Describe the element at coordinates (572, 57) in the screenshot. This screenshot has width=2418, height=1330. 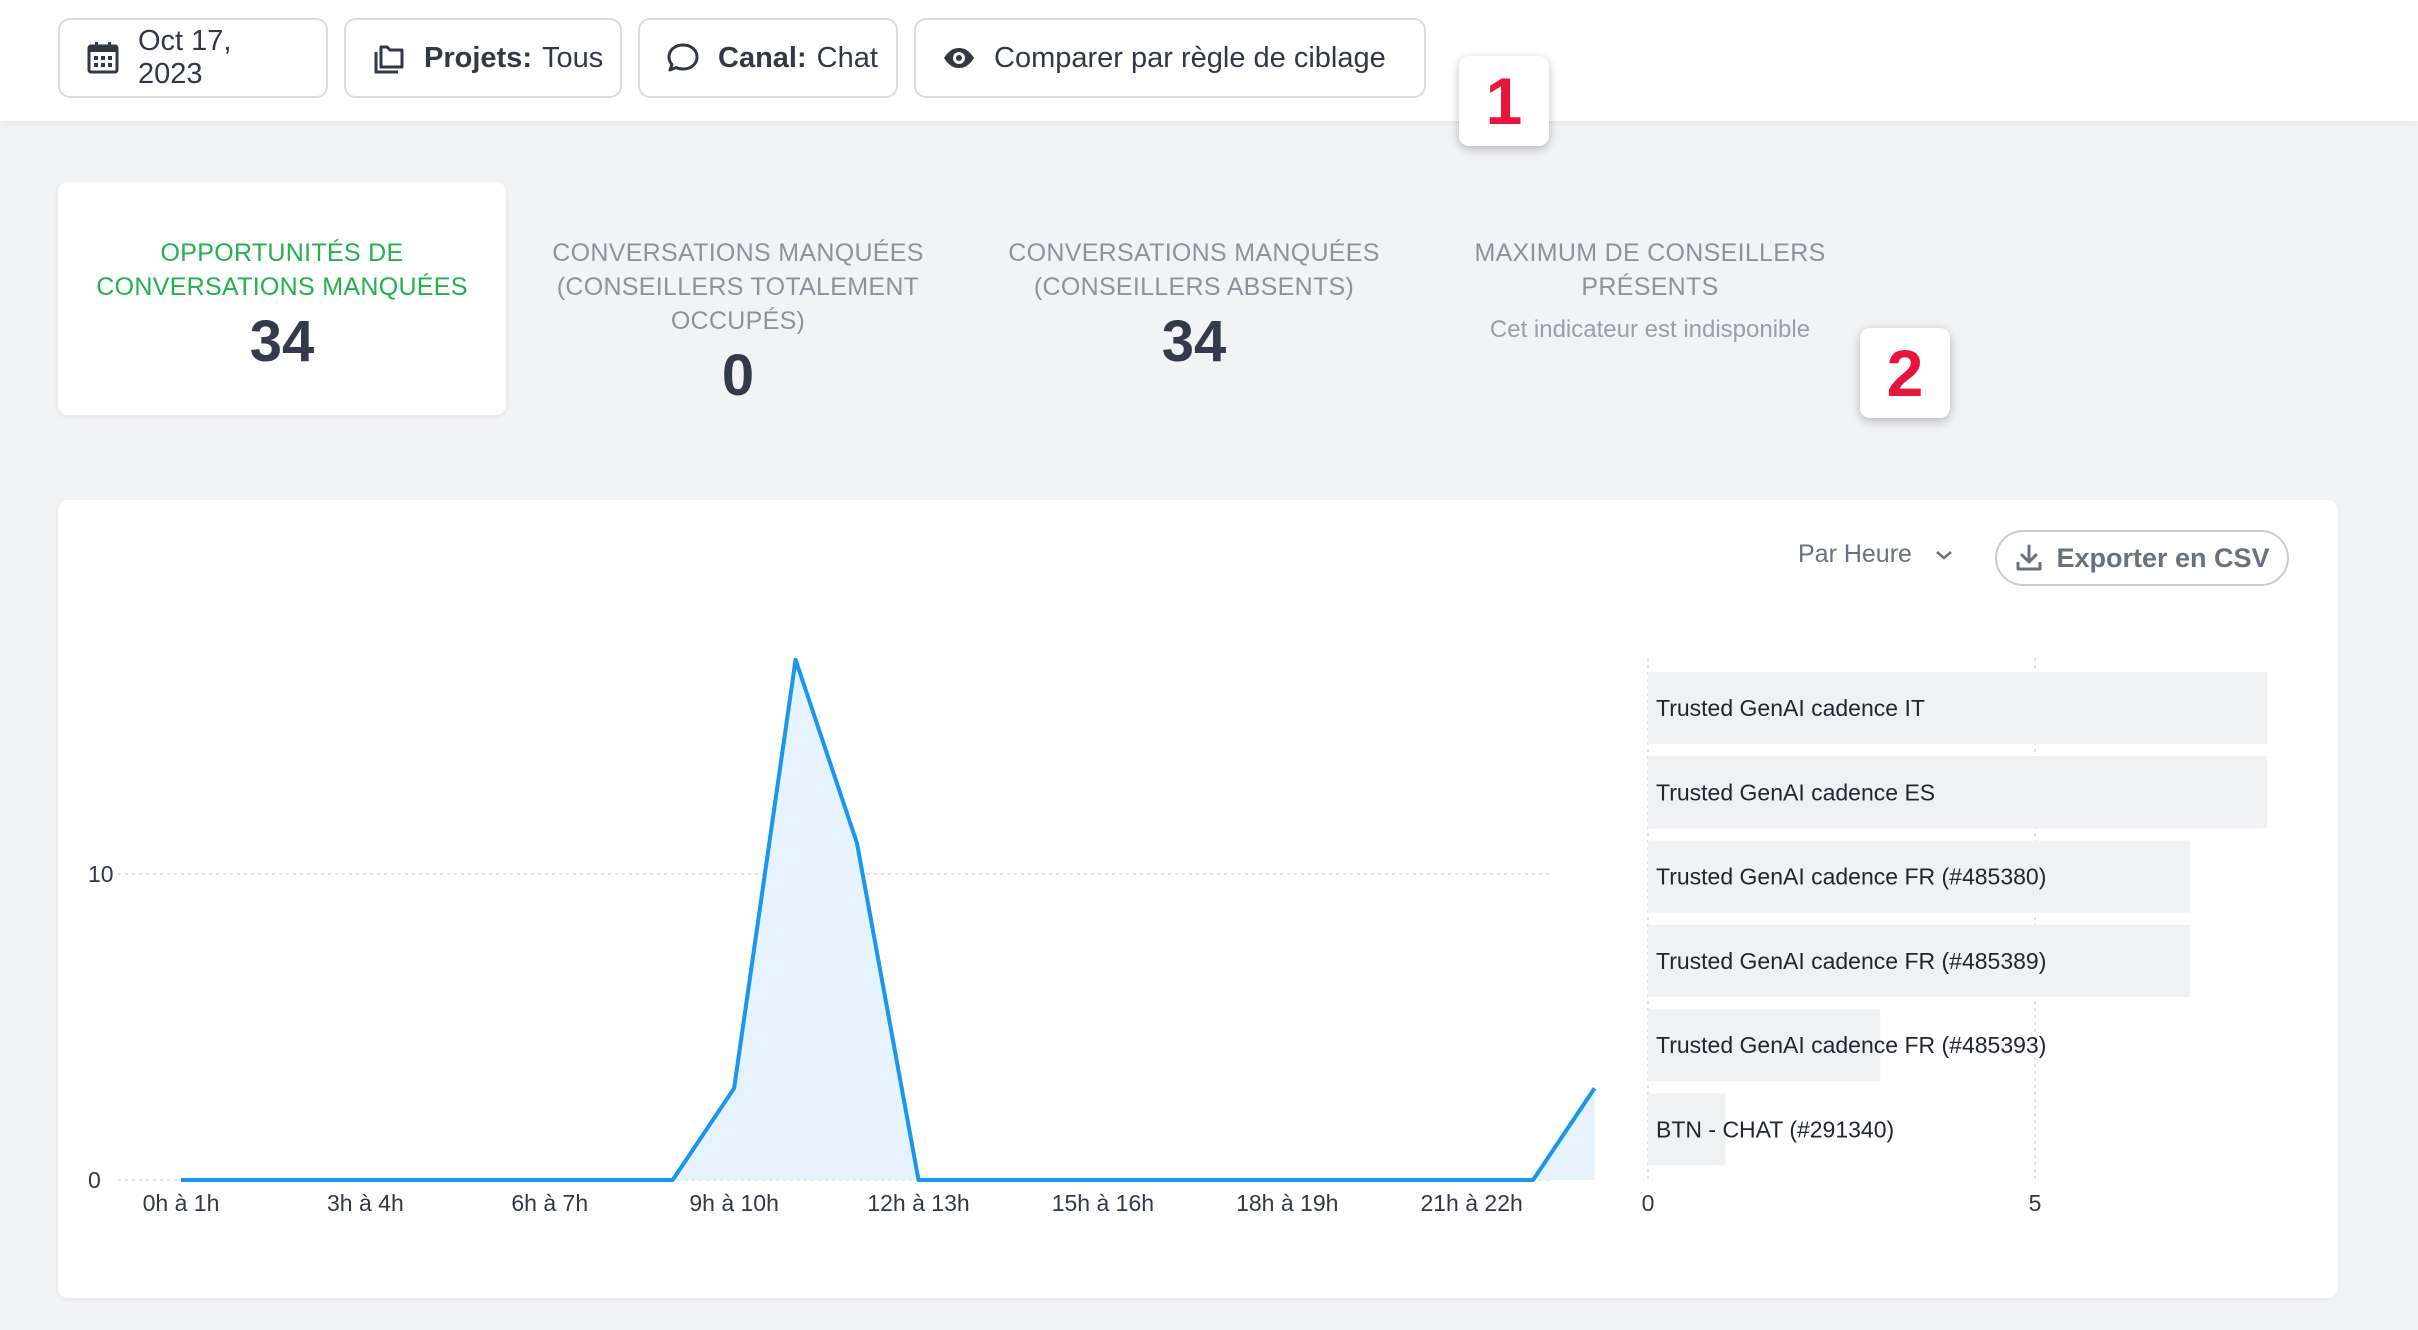
I see `projects-filter-value: Tous` at that location.